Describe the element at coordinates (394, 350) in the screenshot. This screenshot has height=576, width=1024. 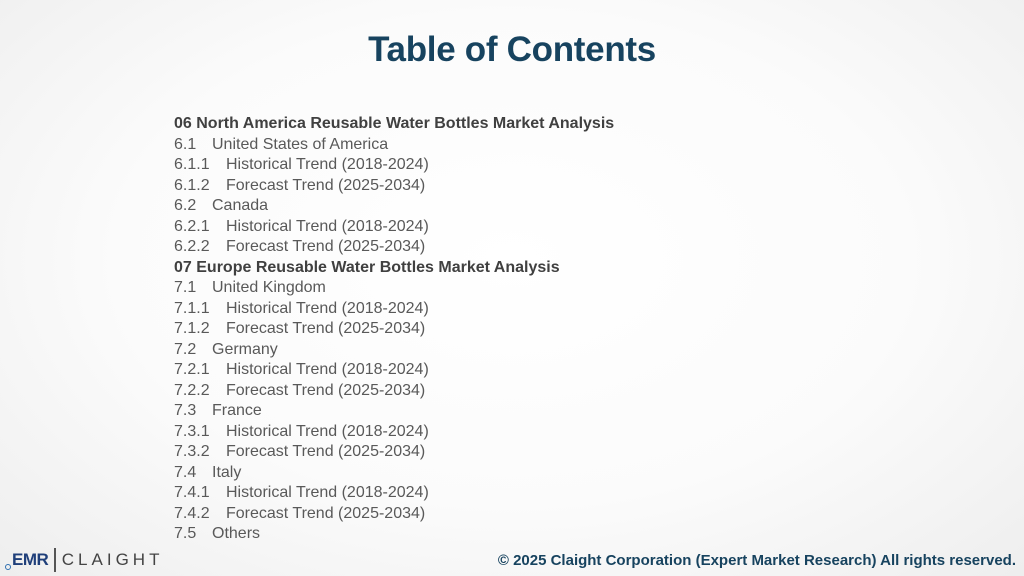
I see `toc-entry: 7.2 Germany` at that location.